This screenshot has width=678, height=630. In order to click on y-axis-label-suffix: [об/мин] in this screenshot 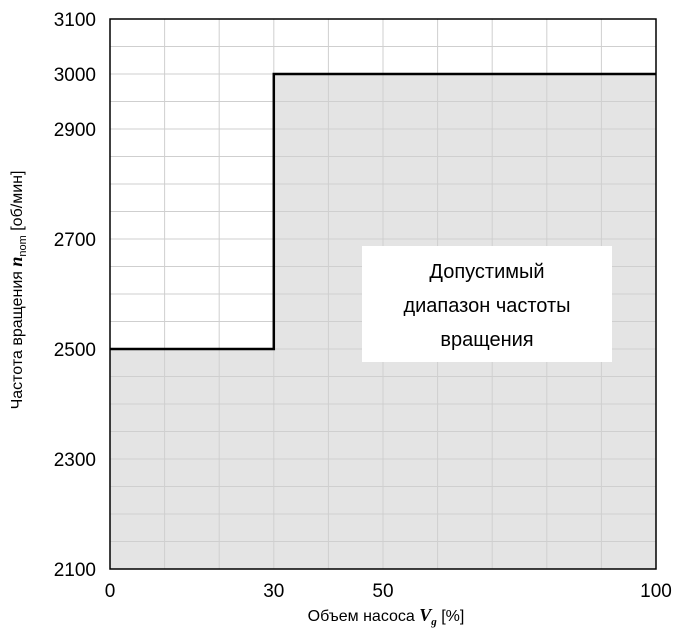, I will do `click(17, 203)`.